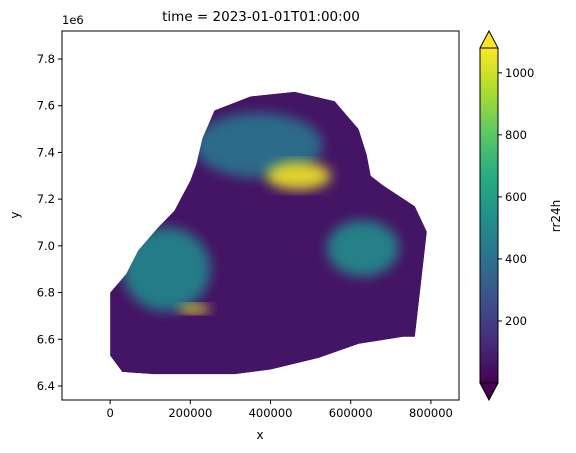 Image resolution: width=576 pixels, height=453 pixels. I want to click on y-tick-label: 7.8, so click(46, 59).